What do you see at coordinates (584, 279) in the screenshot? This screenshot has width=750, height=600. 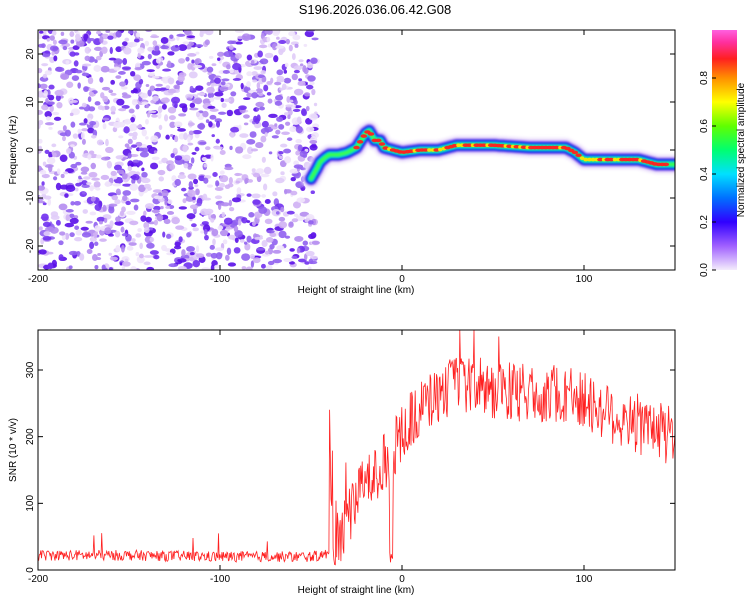 I see `x-tick-label: 100` at bounding box center [584, 279].